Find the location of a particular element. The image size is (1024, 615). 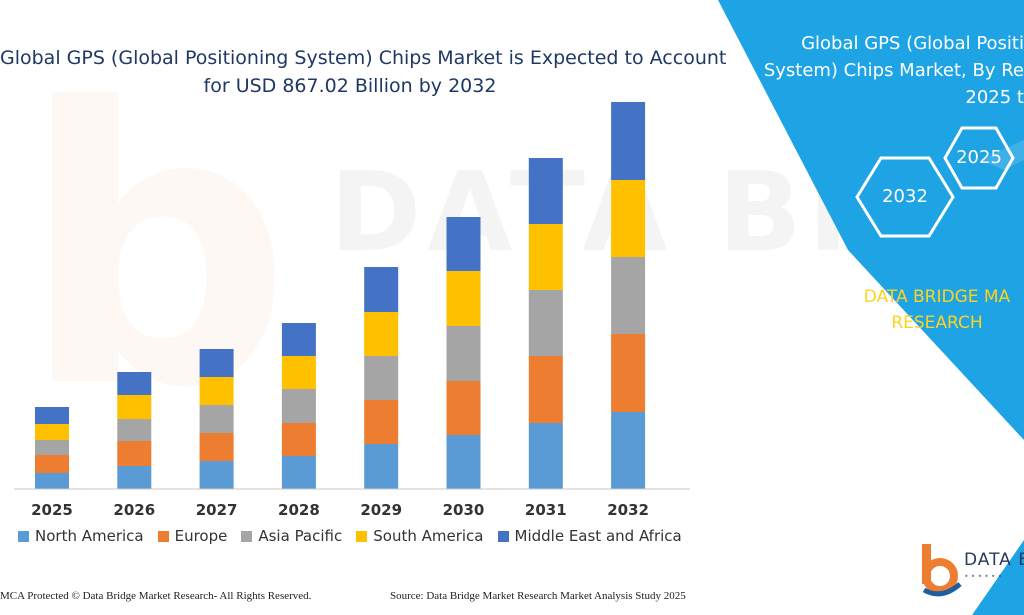

legend-item-europe: Europe is located at coordinates (192, 536).